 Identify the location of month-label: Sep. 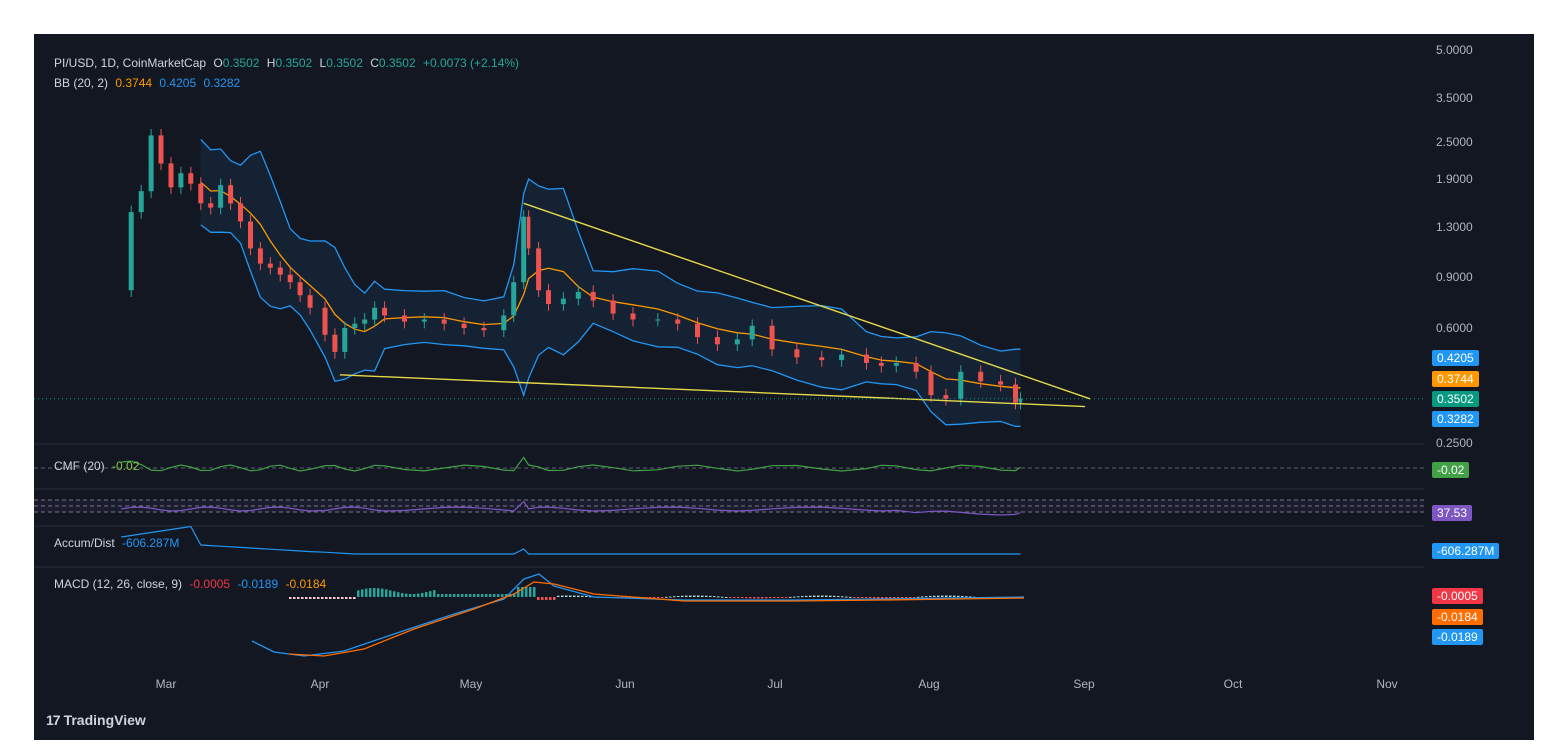
(1084, 684).